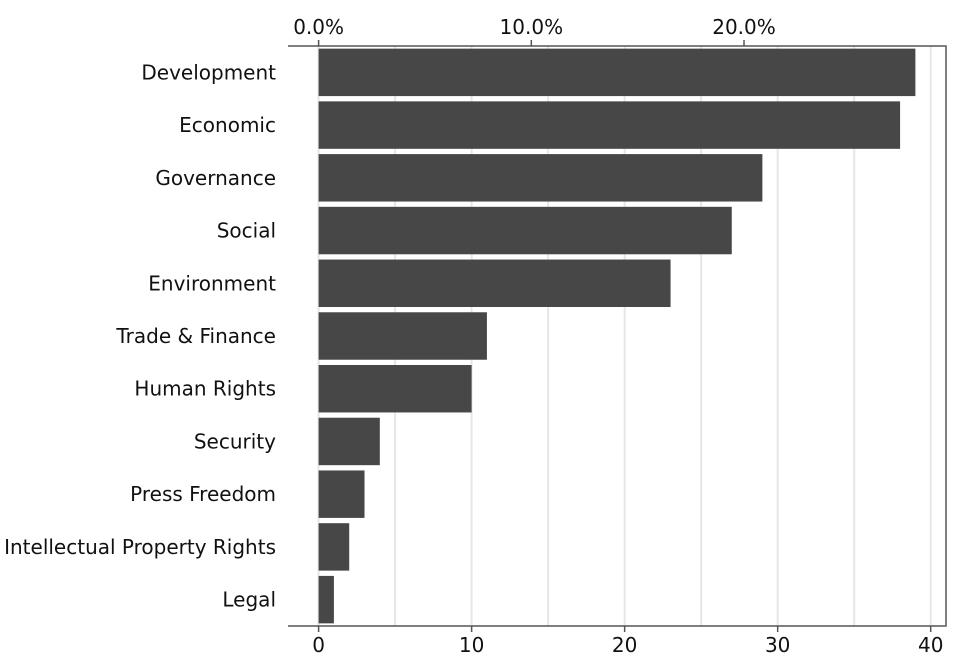 The width and height of the screenshot is (960, 672). I want to click on x-tick-label: 10, so click(471, 645).